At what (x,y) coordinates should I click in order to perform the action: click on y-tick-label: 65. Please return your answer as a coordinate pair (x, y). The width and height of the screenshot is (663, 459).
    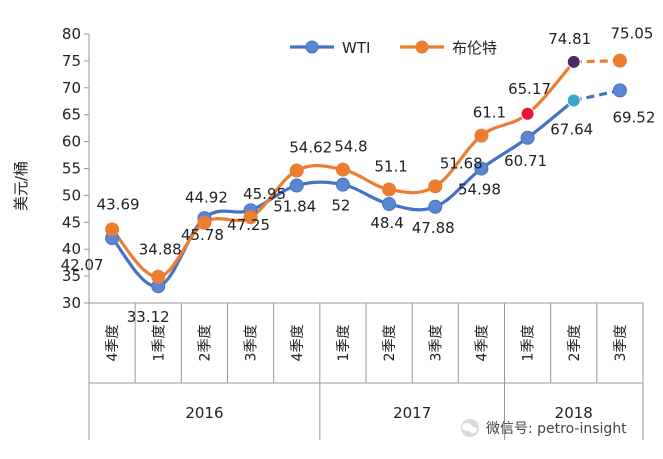
    Looking at the image, I should click on (71, 115).